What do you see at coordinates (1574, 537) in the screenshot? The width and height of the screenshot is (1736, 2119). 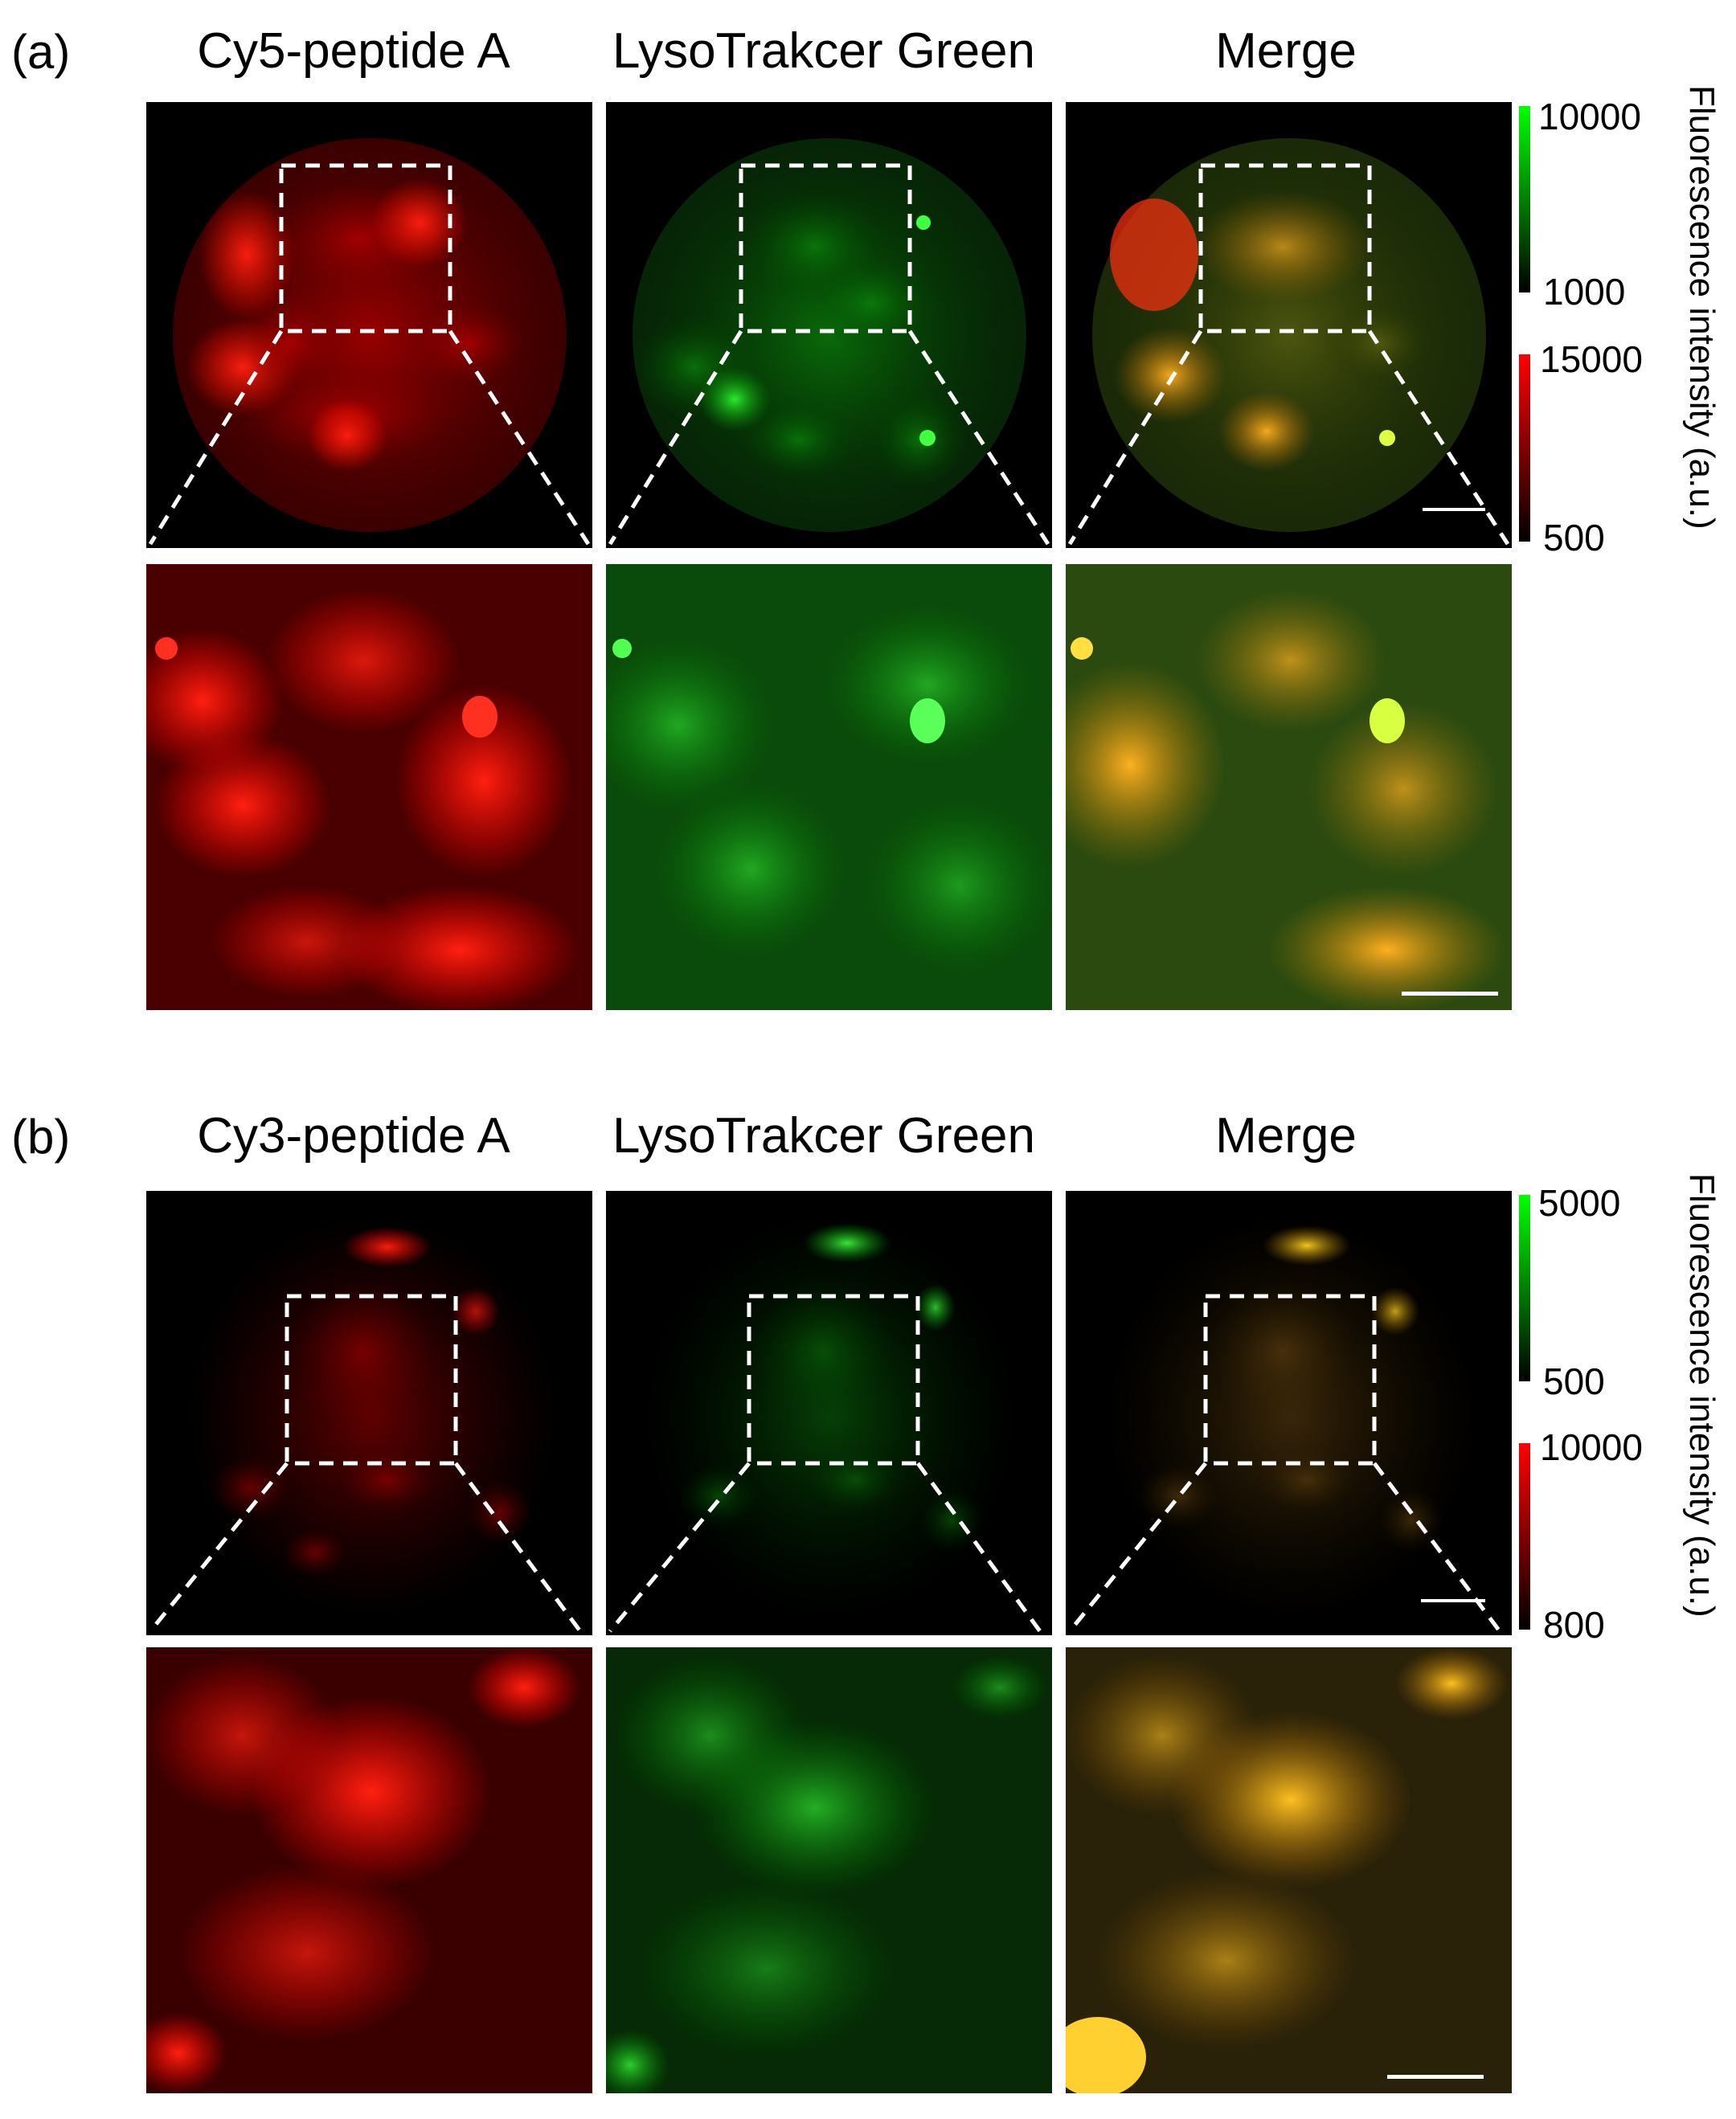 I see `colorbar-a-red-min: 500` at bounding box center [1574, 537].